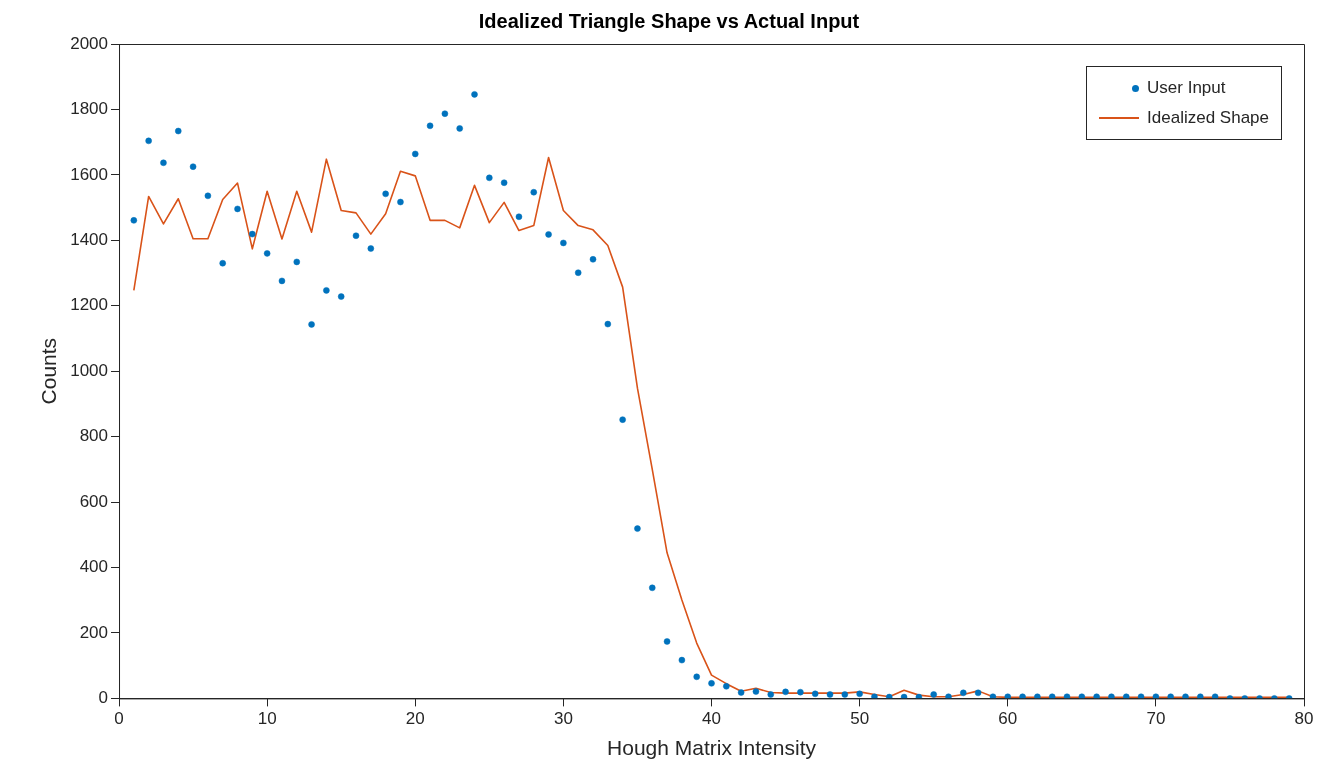  What do you see at coordinates (1304, 719) in the screenshot?
I see `x-tick-label: 80` at bounding box center [1304, 719].